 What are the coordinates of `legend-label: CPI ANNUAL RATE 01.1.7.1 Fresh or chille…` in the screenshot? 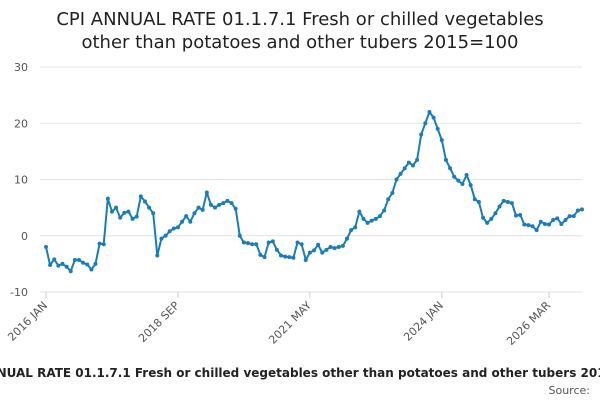 It's located at (300, 373).